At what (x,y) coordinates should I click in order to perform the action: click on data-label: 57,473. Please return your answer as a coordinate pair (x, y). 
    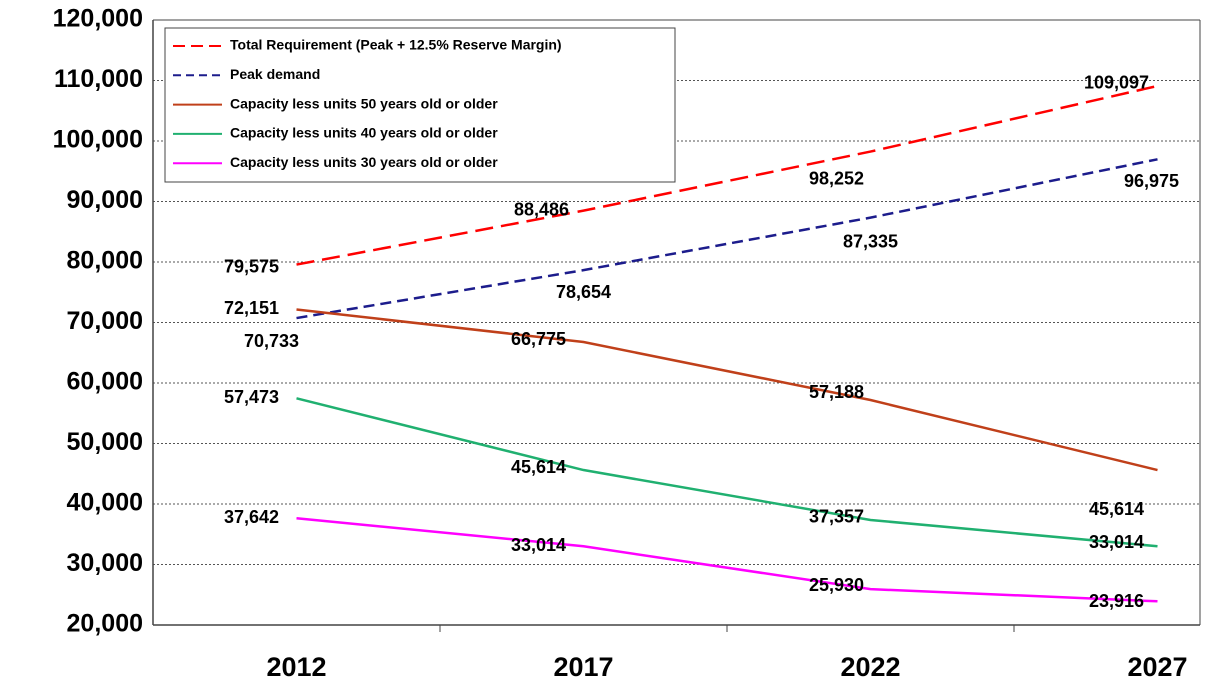
    Looking at the image, I should click on (251, 397).